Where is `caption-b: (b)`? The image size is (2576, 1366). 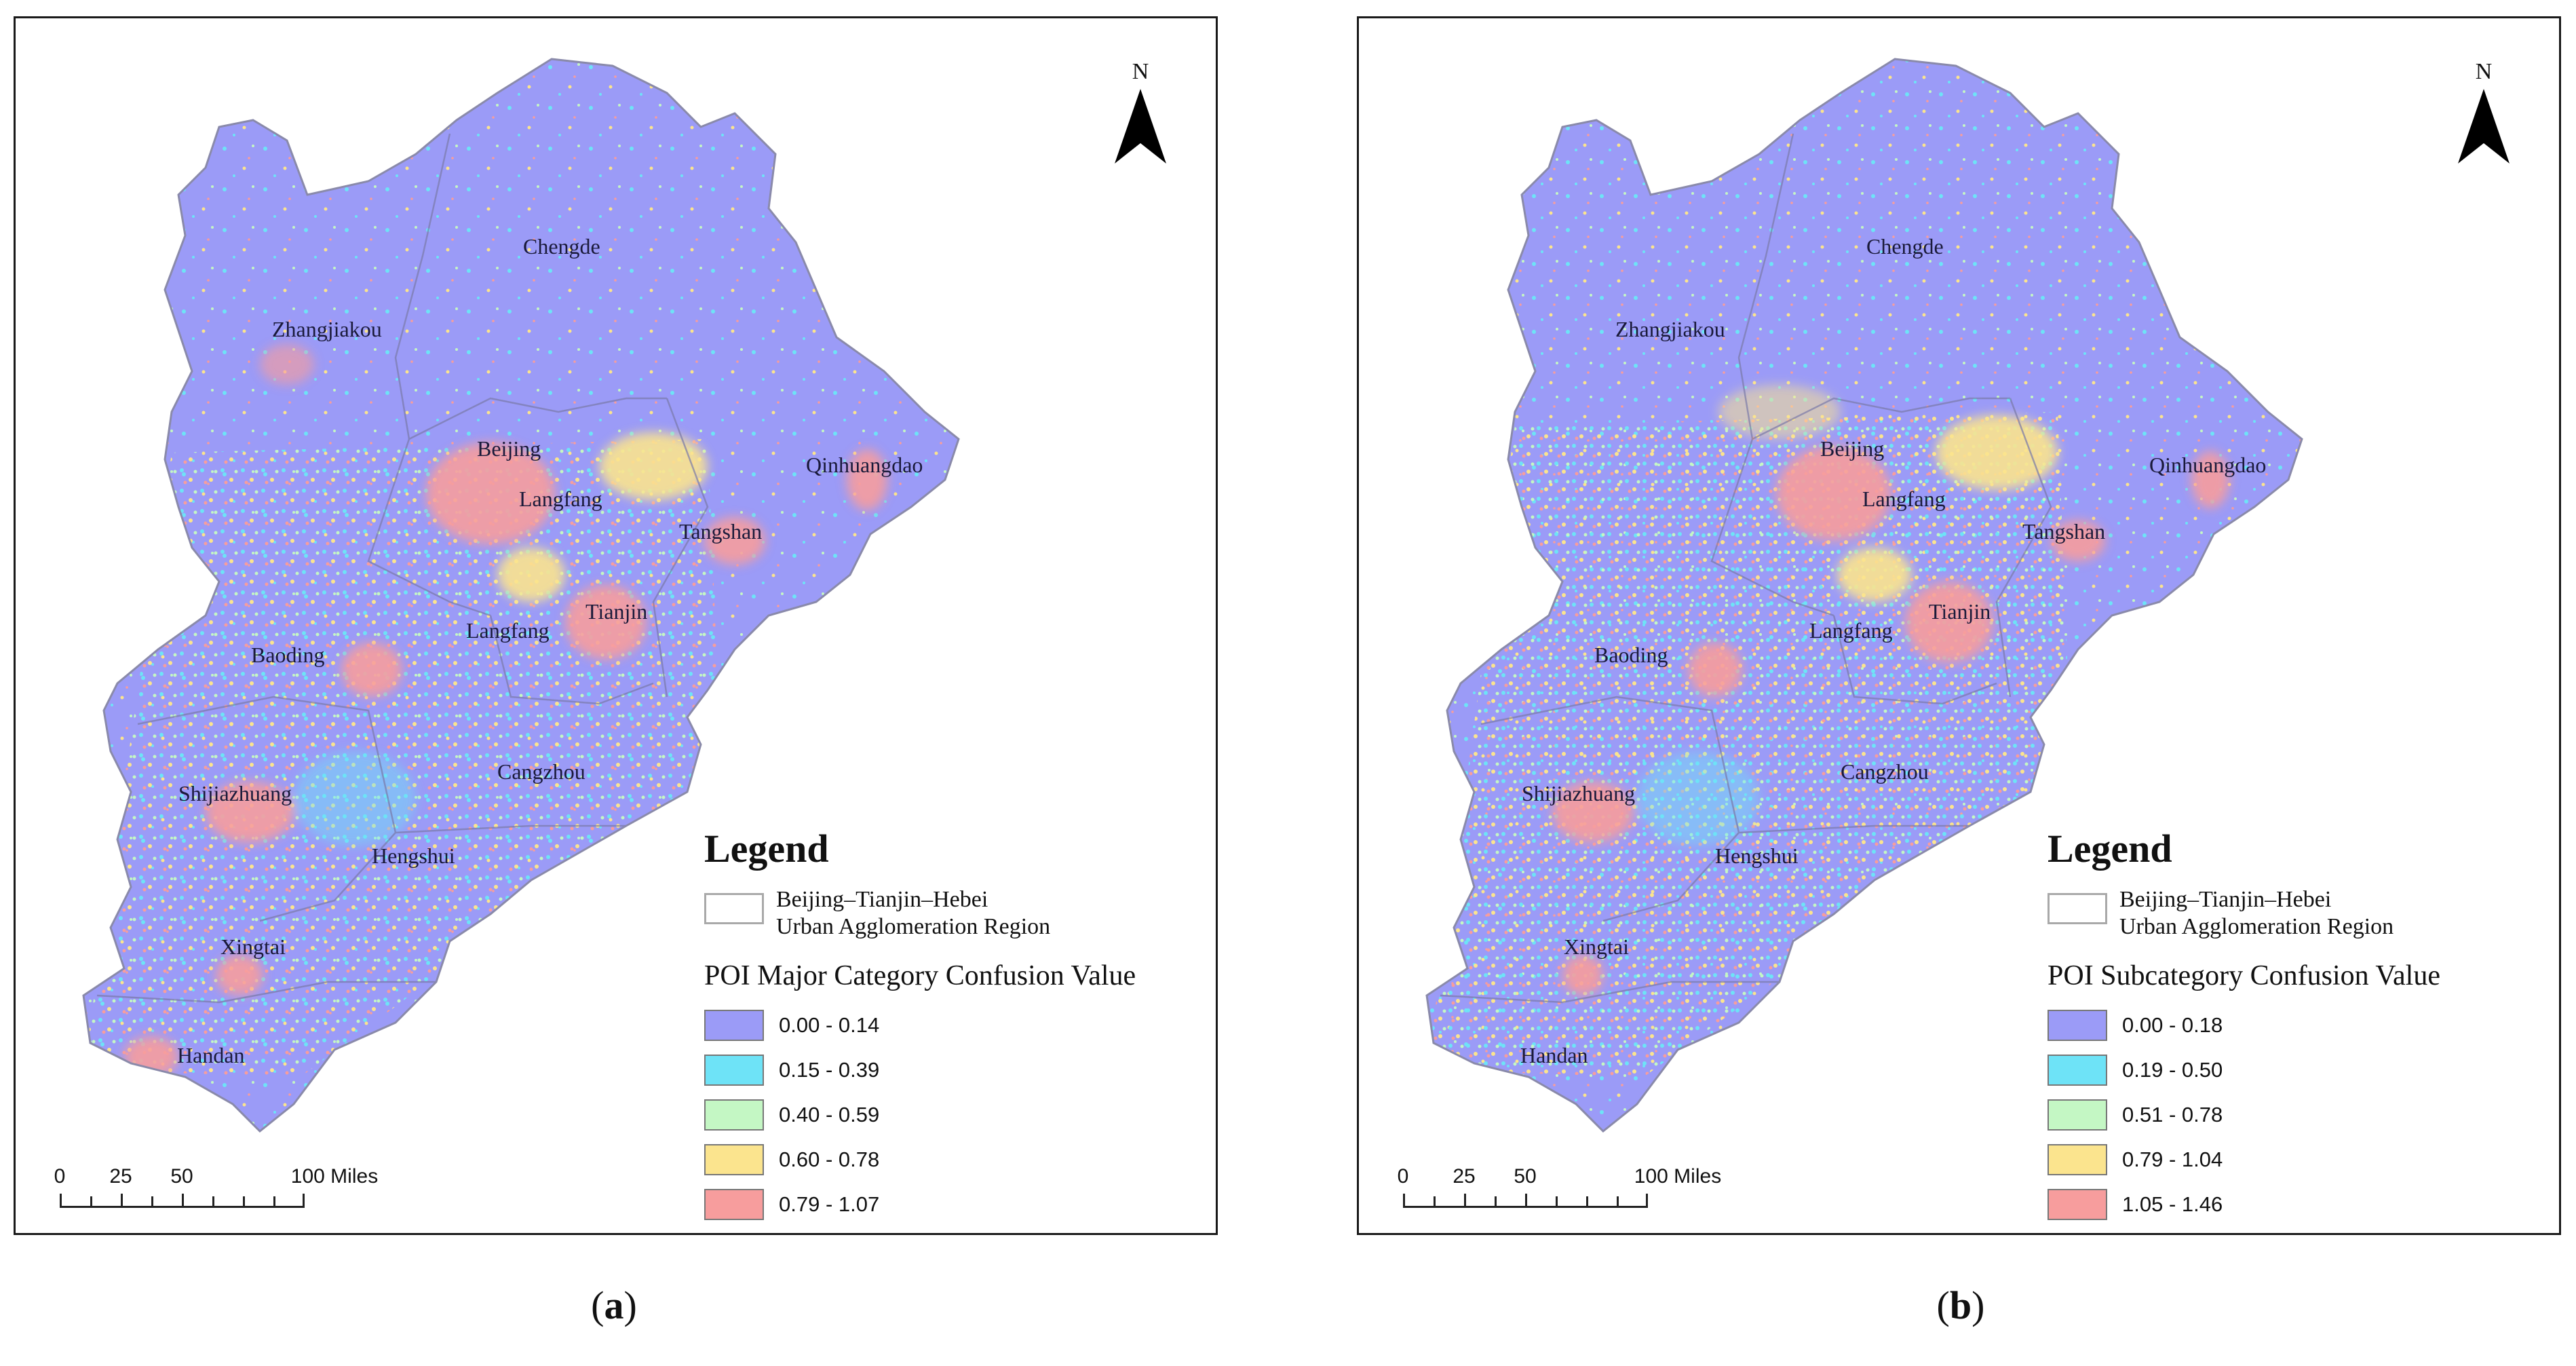
caption-b: (b) is located at coordinates (1961, 1305).